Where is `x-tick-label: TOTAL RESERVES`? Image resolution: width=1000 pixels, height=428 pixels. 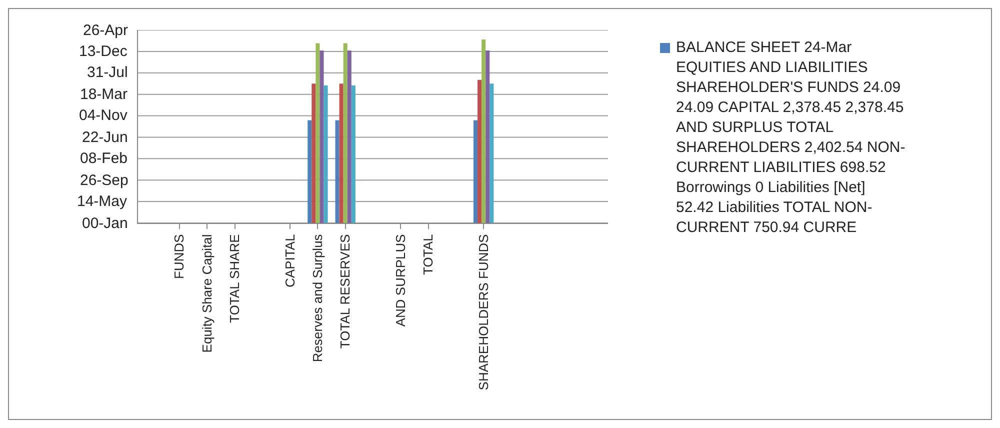
x-tick-label: TOTAL RESERVES is located at coordinates (345, 291).